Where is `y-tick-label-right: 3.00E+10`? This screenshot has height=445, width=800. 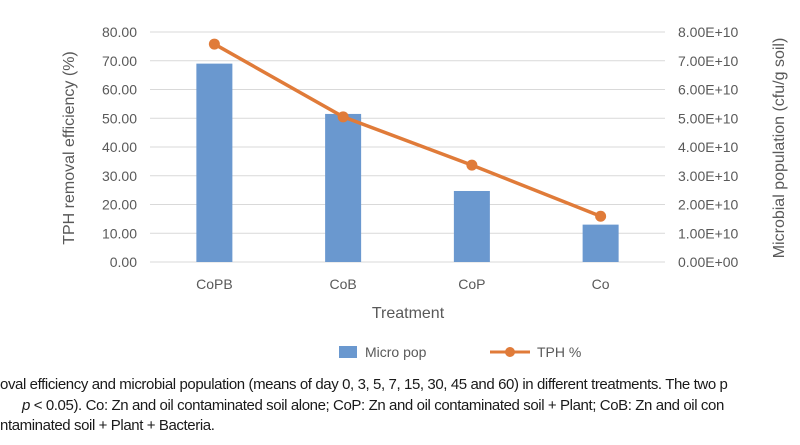
y-tick-label-right: 3.00E+10 is located at coordinates (708, 176).